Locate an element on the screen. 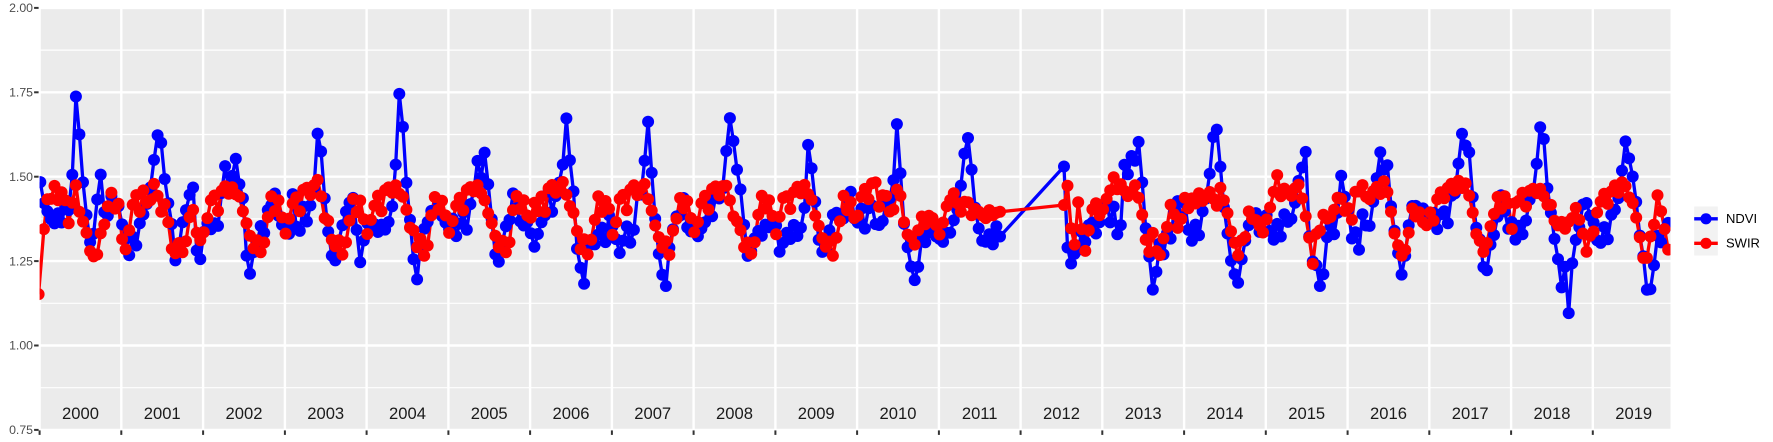 The height and width of the screenshot is (442, 1773). svg-text: 2004 is located at coordinates (407, 413).